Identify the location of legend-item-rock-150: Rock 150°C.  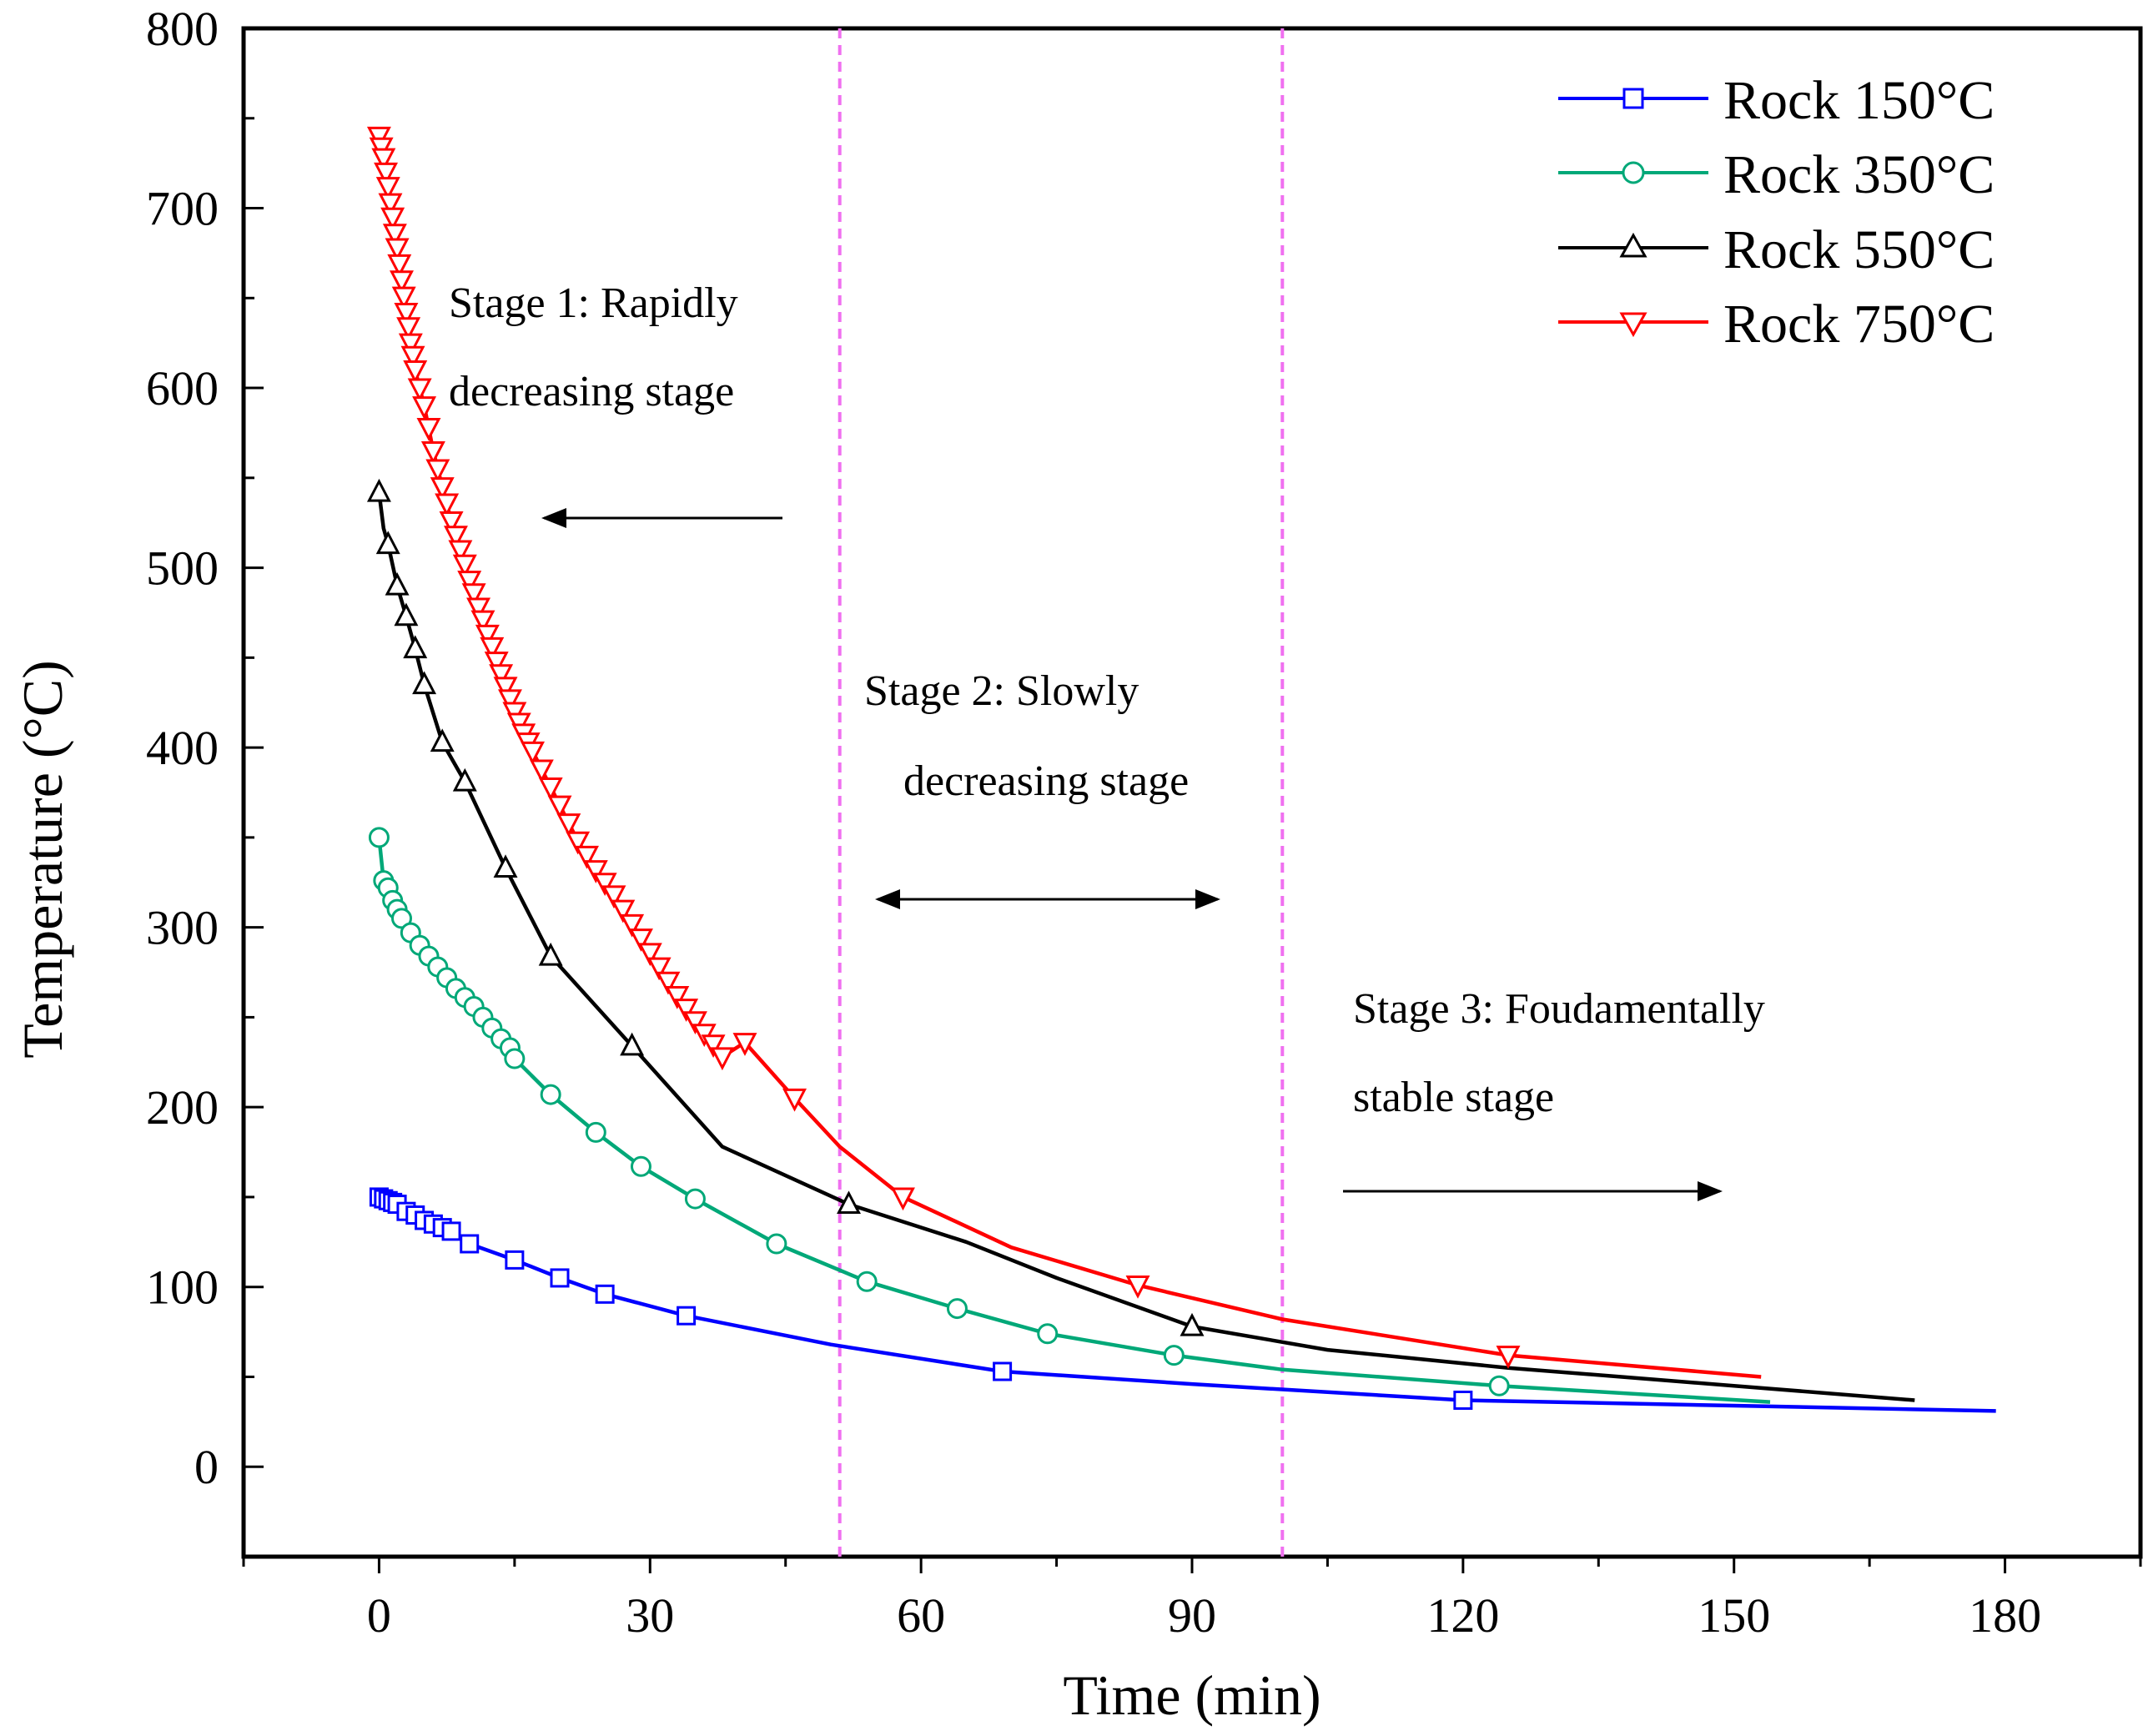
(1776, 100).